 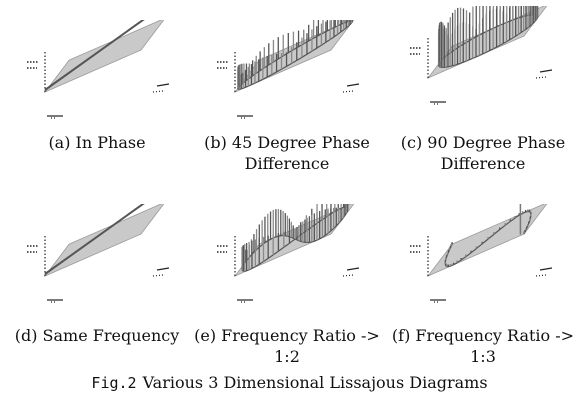 I want to click on lissajous-plot-45-degree, so click(x=288, y=69).